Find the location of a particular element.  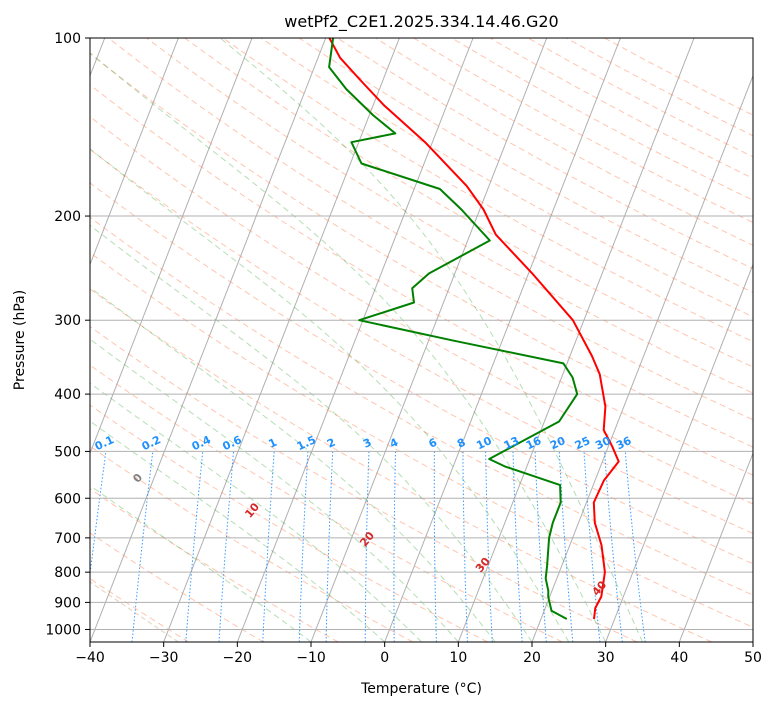

y-tick-label: 800 is located at coordinates (67, 573).